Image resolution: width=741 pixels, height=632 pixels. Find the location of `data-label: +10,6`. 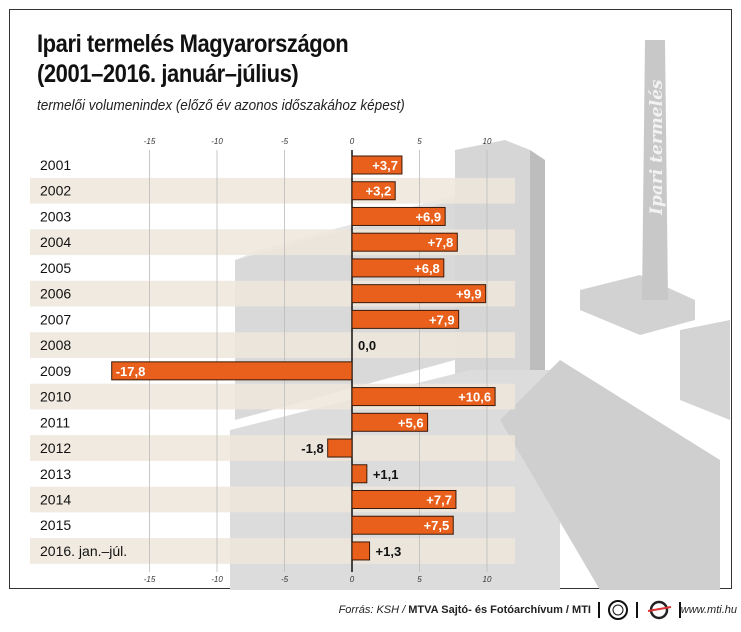

data-label: +10,6 is located at coordinates (474, 397).